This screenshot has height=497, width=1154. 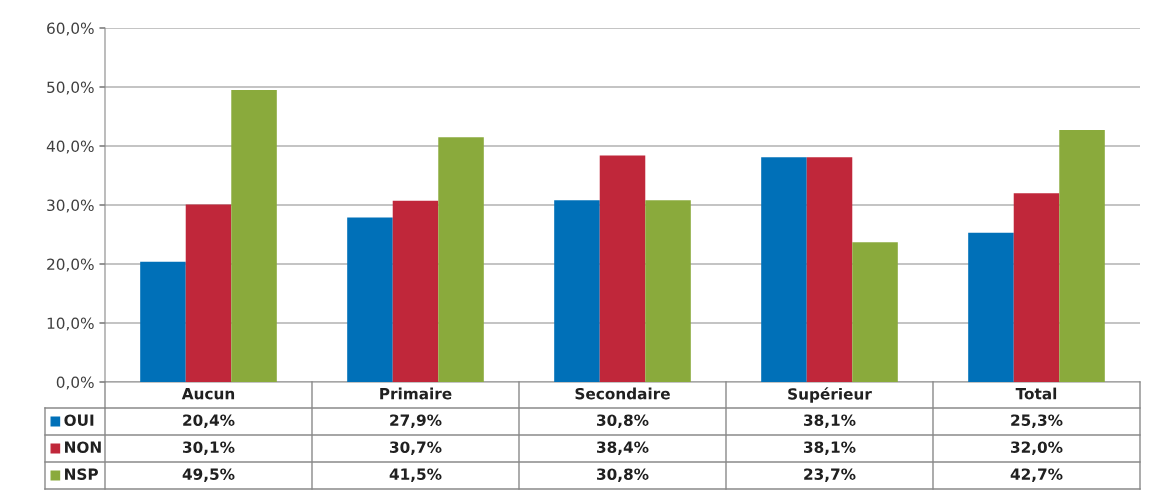 I want to click on legend-label: OUI, so click(x=79, y=420).